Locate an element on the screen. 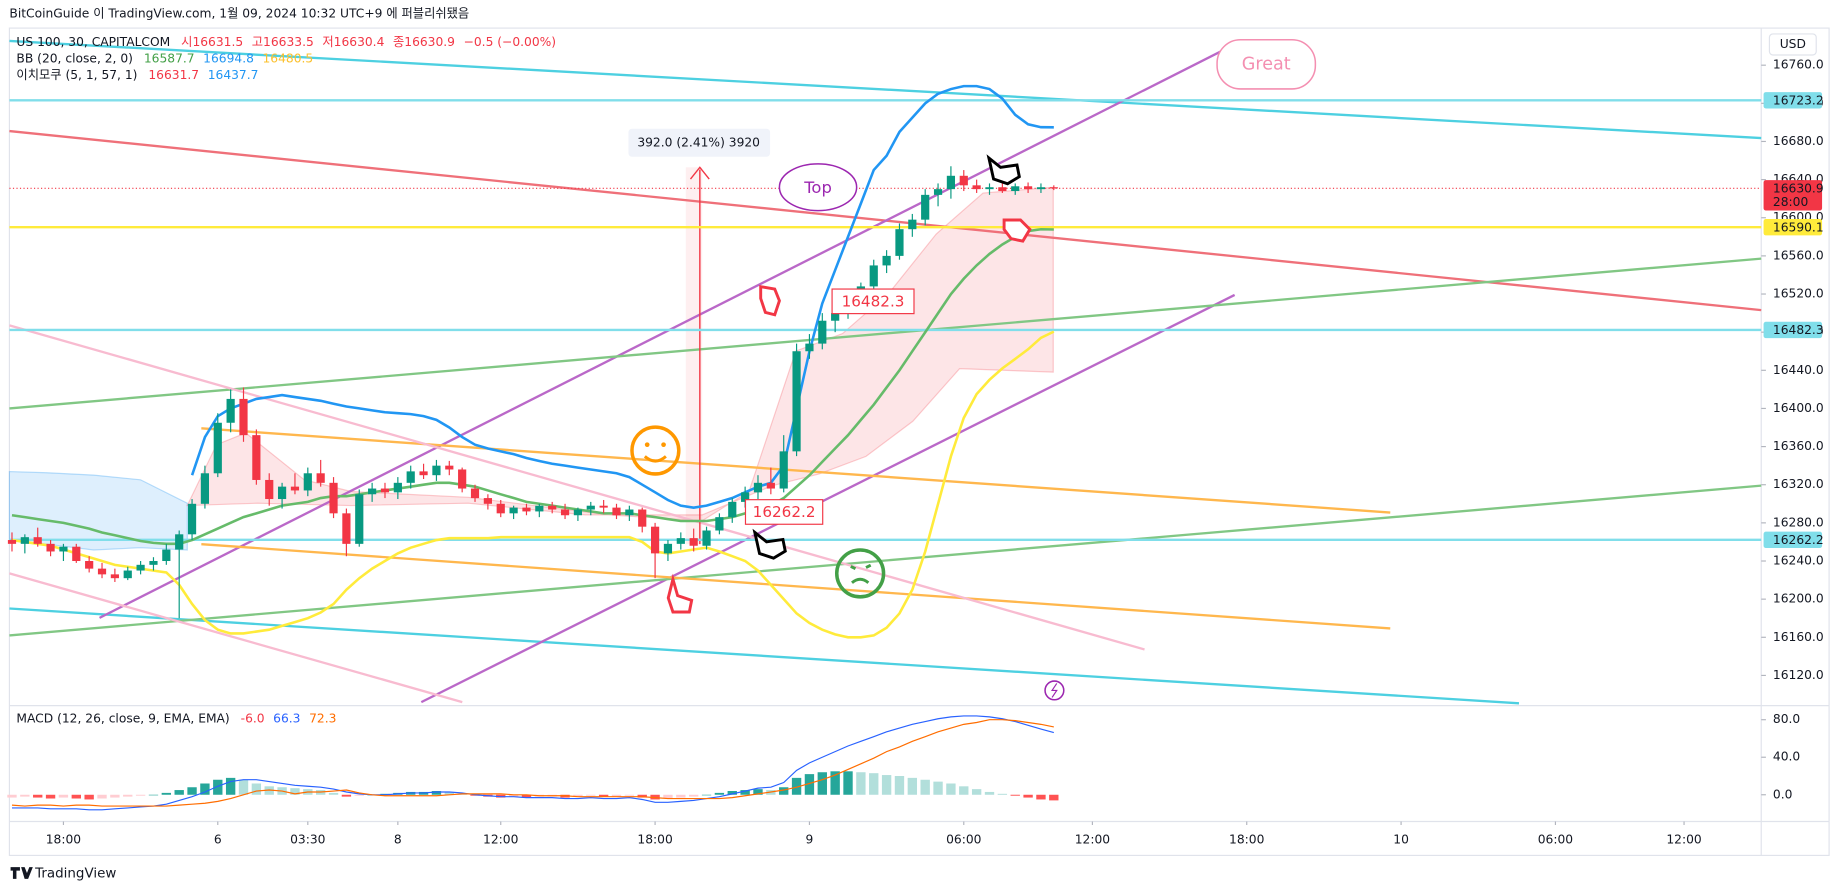  price-note-box is located at coordinates (784, 512).